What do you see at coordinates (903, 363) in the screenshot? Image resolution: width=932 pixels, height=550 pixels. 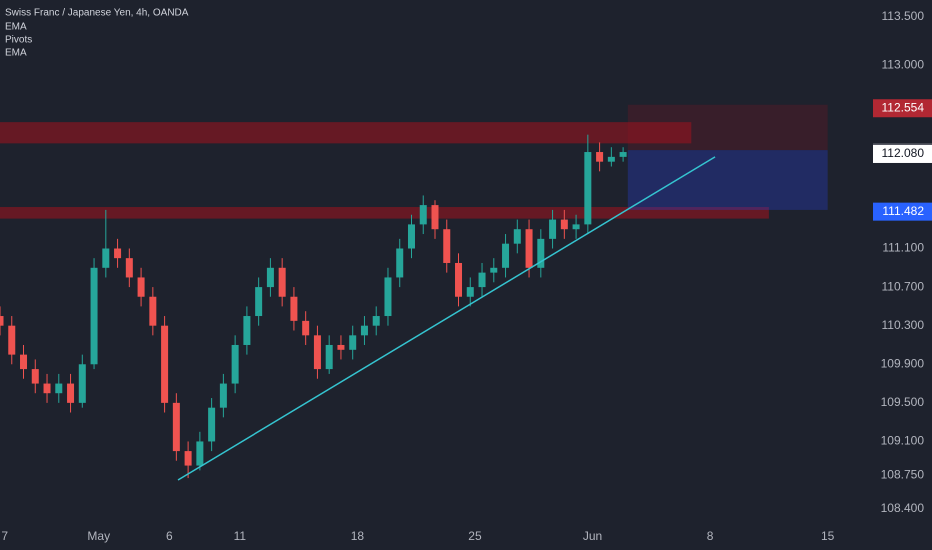 I see `y-tick-label: 109.900` at bounding box center [903, 363].